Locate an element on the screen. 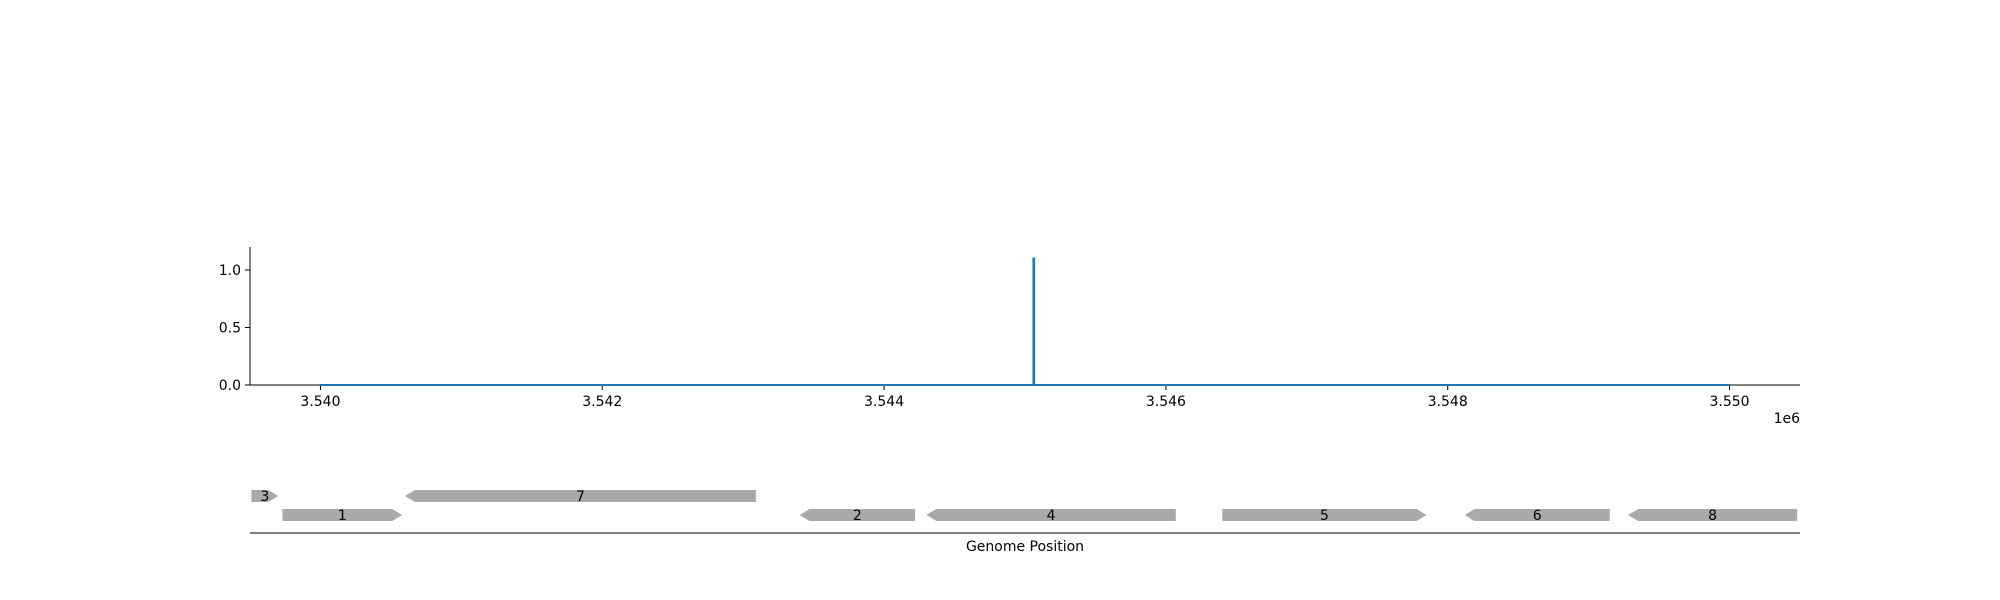 The width and height of the screenshot is (2000, 600). x-tick-label: 3.548 is located at coordinates (1448, 402).